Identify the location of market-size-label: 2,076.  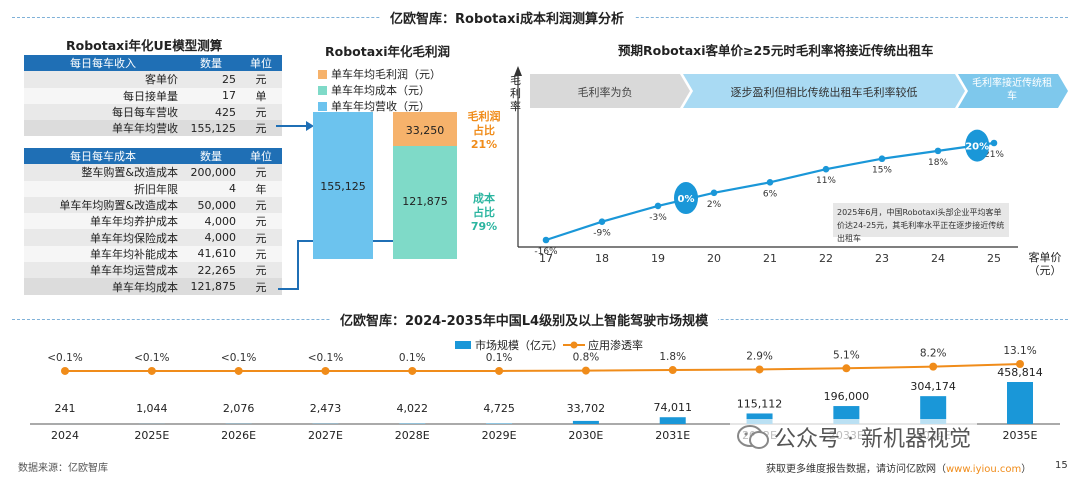
(239, 408).